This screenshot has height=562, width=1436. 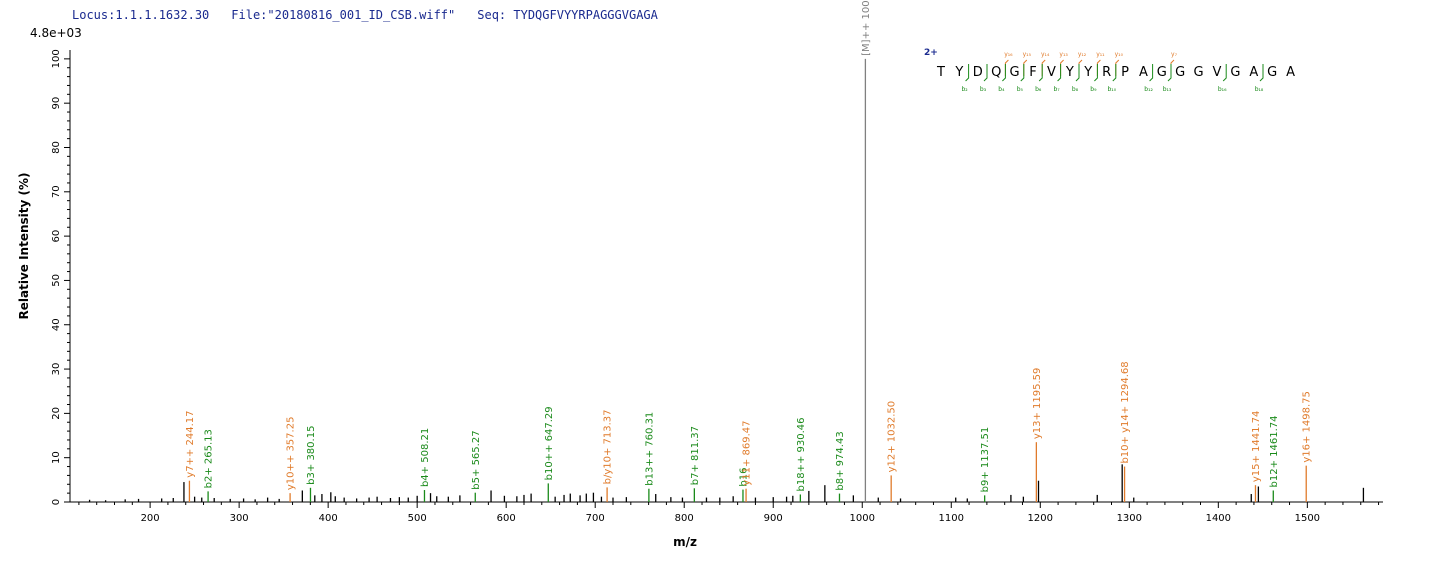 I want to click on peak-label: b10++ 647.29, so click(x=549, y=443).